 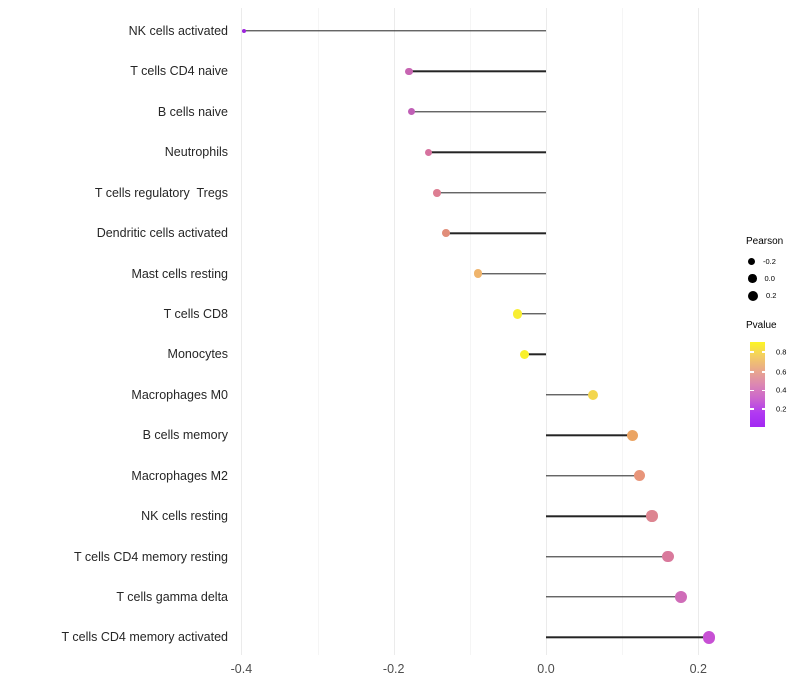 I want to click on y-axis-label: Mast cells resting, so click(x=179, y=273).